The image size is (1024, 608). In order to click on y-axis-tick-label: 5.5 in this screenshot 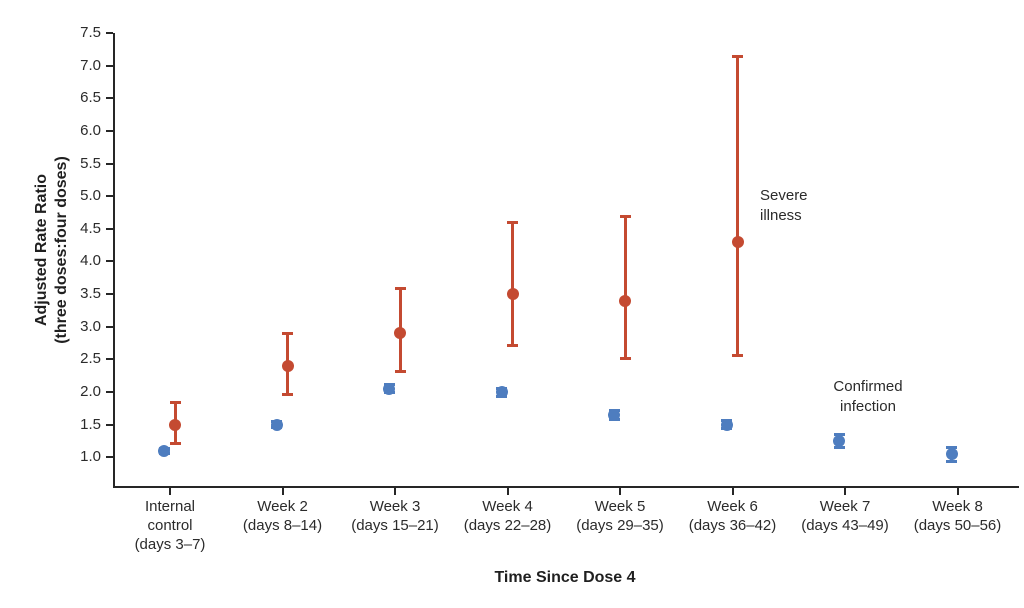, I will do `click(90, 163)`.